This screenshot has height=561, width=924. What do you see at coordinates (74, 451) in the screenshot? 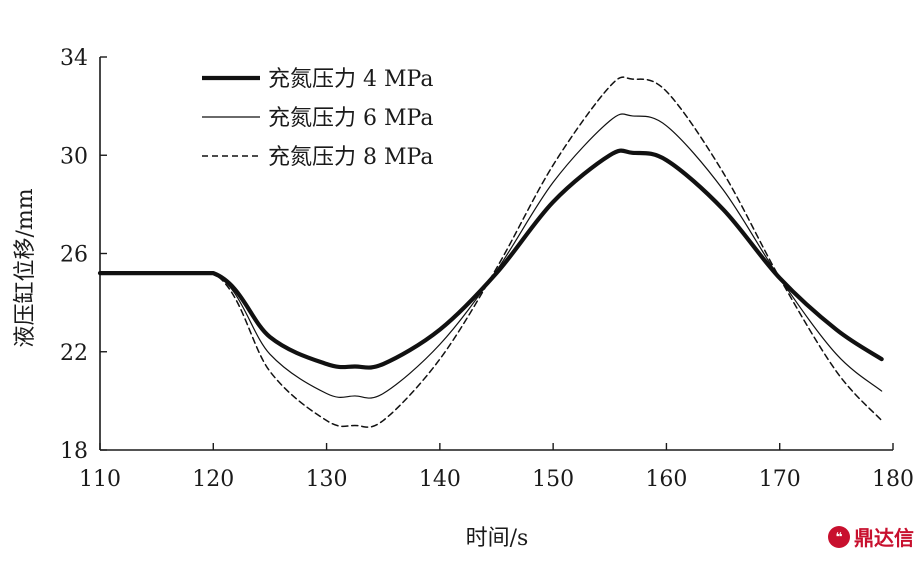
I see `y-tick-label: 18` at bounding box center [74, 451].